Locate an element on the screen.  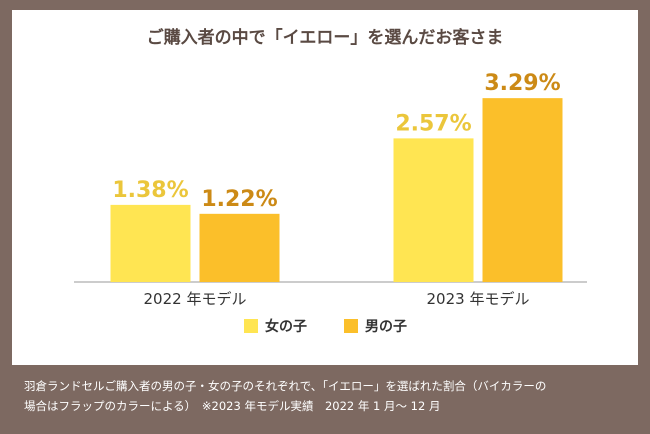
legend: 女の子 男の子 is located at coordinates (325, 326).